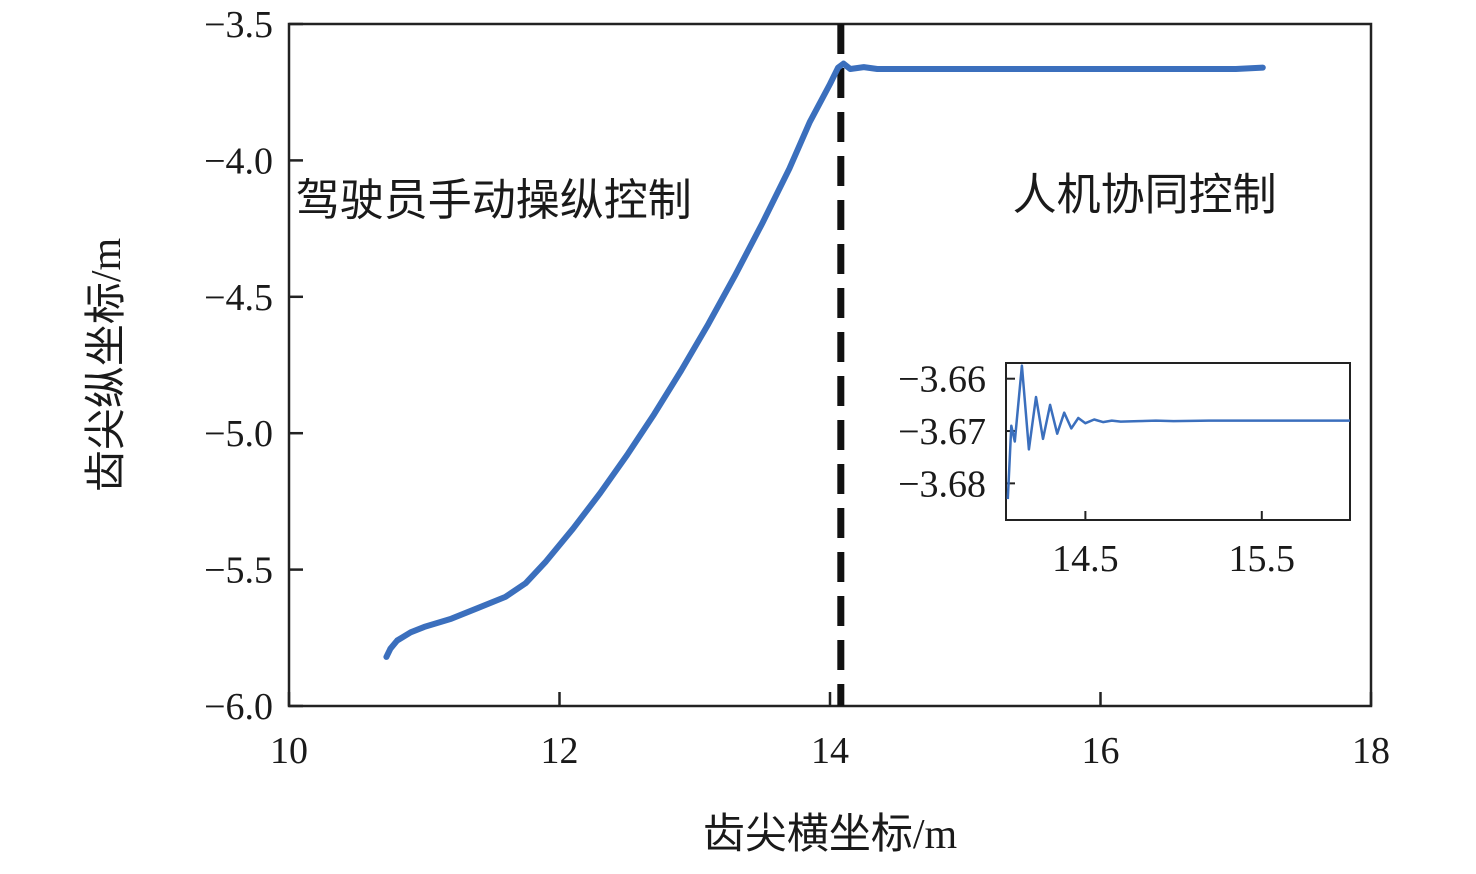 This screenshot has height=874, width=1476. Describe the element at coordinates (1085, 559) in the screenshot. I see `inset-x-tick-label: 14.5` at that location.